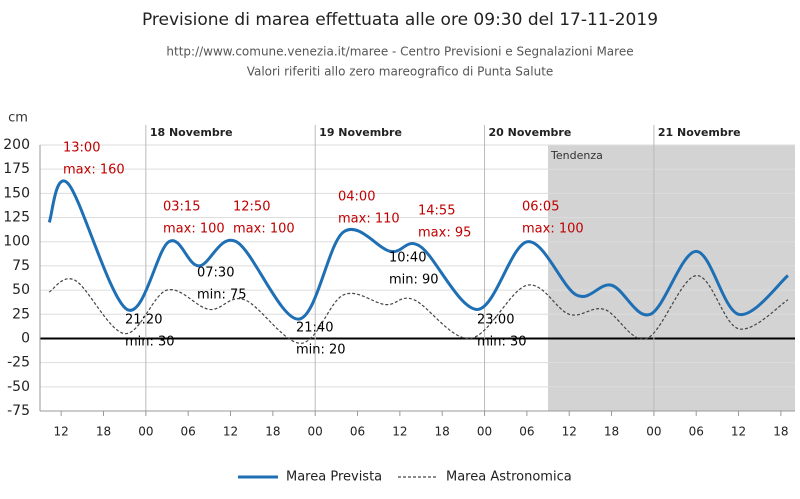  Describe the element at coordinates (407, 258) in the screenshot. I see `annotation-time: 10:40` at that location.